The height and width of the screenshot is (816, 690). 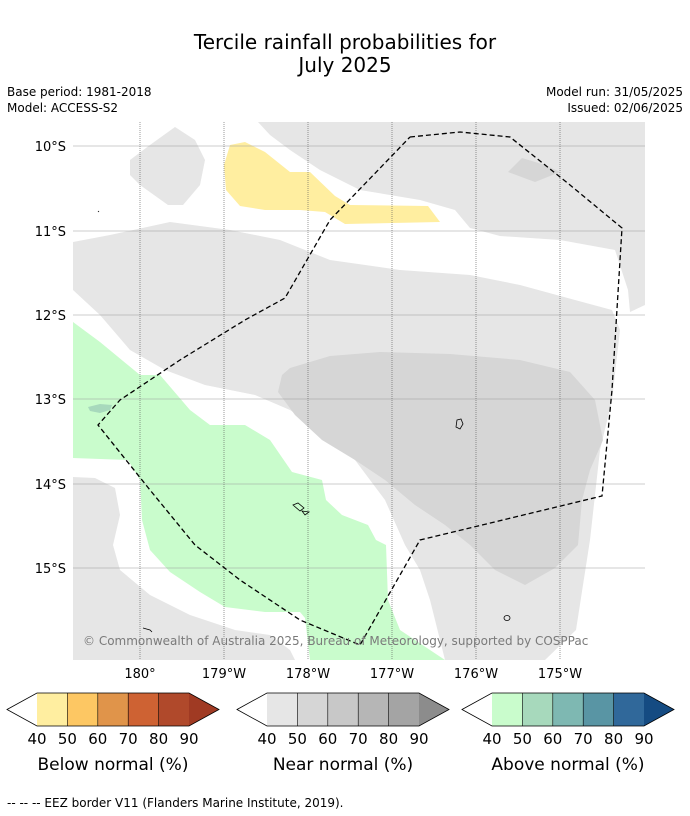 I want to click on lat-label: 15°S, so click(x=50, y=569).